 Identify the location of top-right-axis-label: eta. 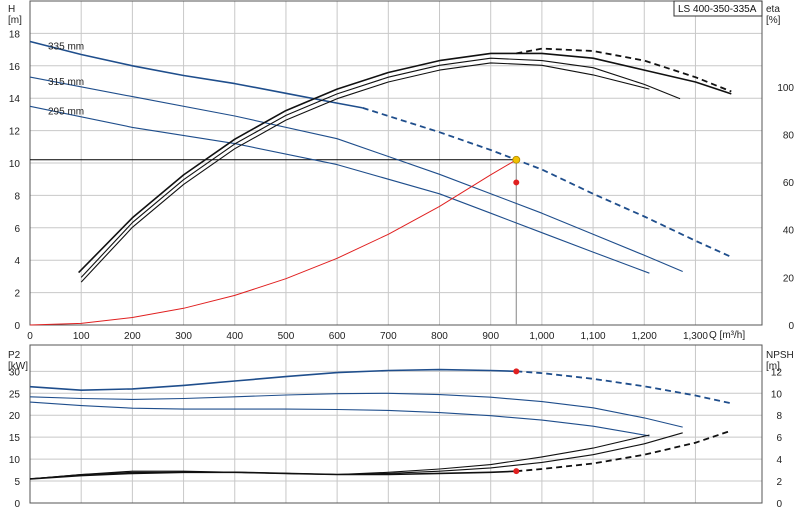
(773, 9).